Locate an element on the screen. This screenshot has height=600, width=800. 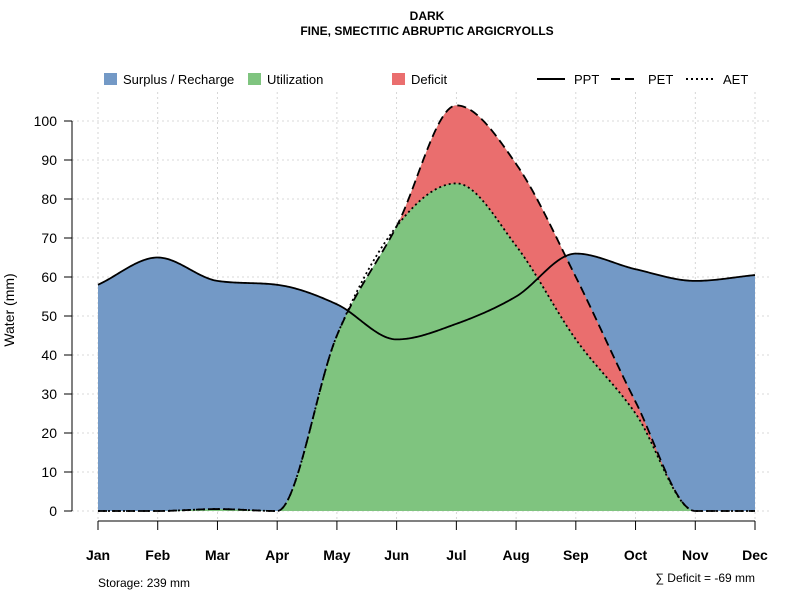
legend-label: AET is located at coordinates (735, 79).